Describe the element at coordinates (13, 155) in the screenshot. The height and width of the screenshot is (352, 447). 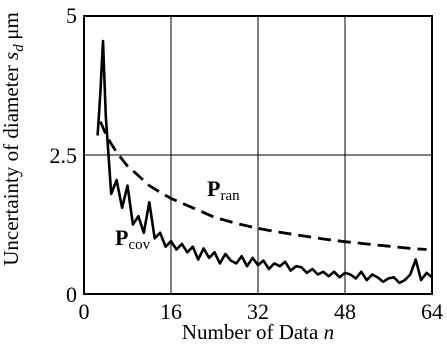
I see `y-axis-title: Uncertainty of diameter sd` at that location.